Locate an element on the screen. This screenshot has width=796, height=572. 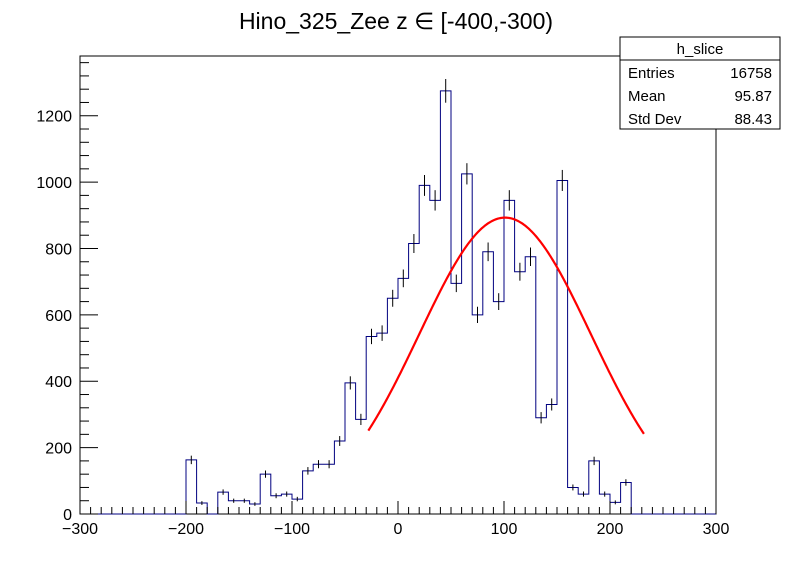
stats-value: 88.43 is located at coordinates (753, 119).